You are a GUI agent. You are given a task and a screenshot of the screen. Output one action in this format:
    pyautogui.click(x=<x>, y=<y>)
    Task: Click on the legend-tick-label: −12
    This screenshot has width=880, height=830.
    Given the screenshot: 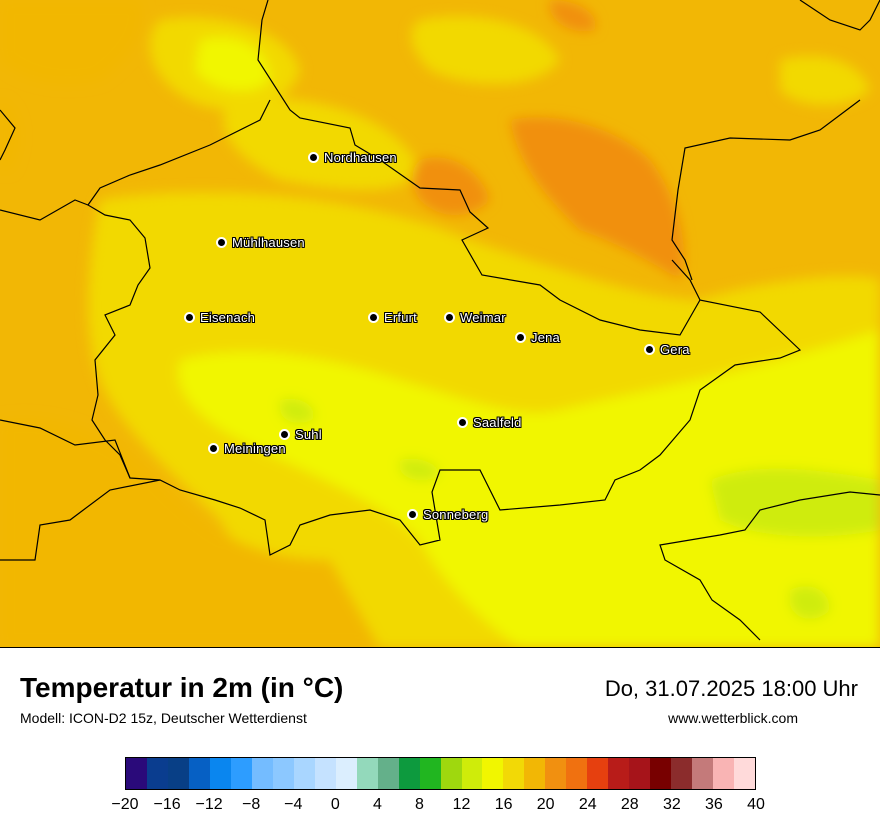 What is the action you would take?
    pyautogui.click(x=209, y=804)
    